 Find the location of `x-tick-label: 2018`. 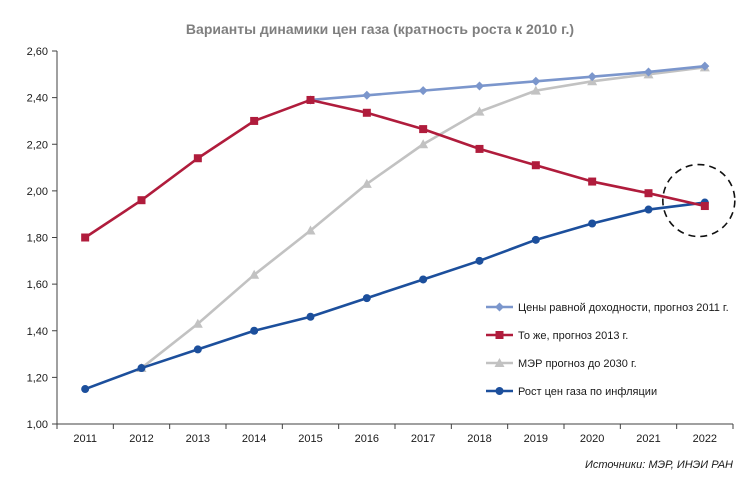

x-tick-label: 2018 is located at coordinates (479, 439).